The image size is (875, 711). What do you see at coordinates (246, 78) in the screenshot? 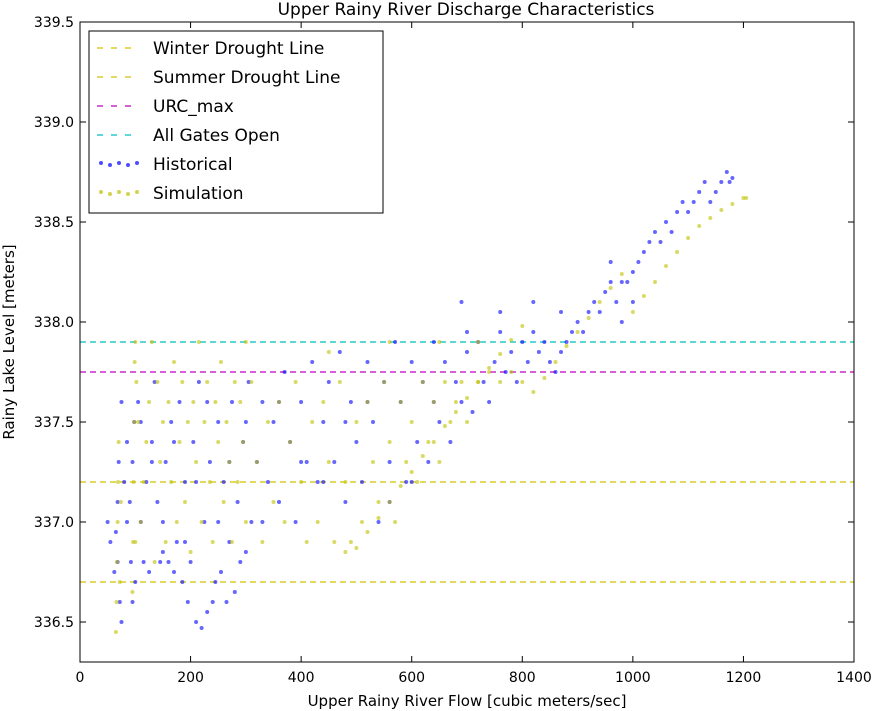
I see `legend-label: Summer Drought Line` at bounding box center [246, 78].